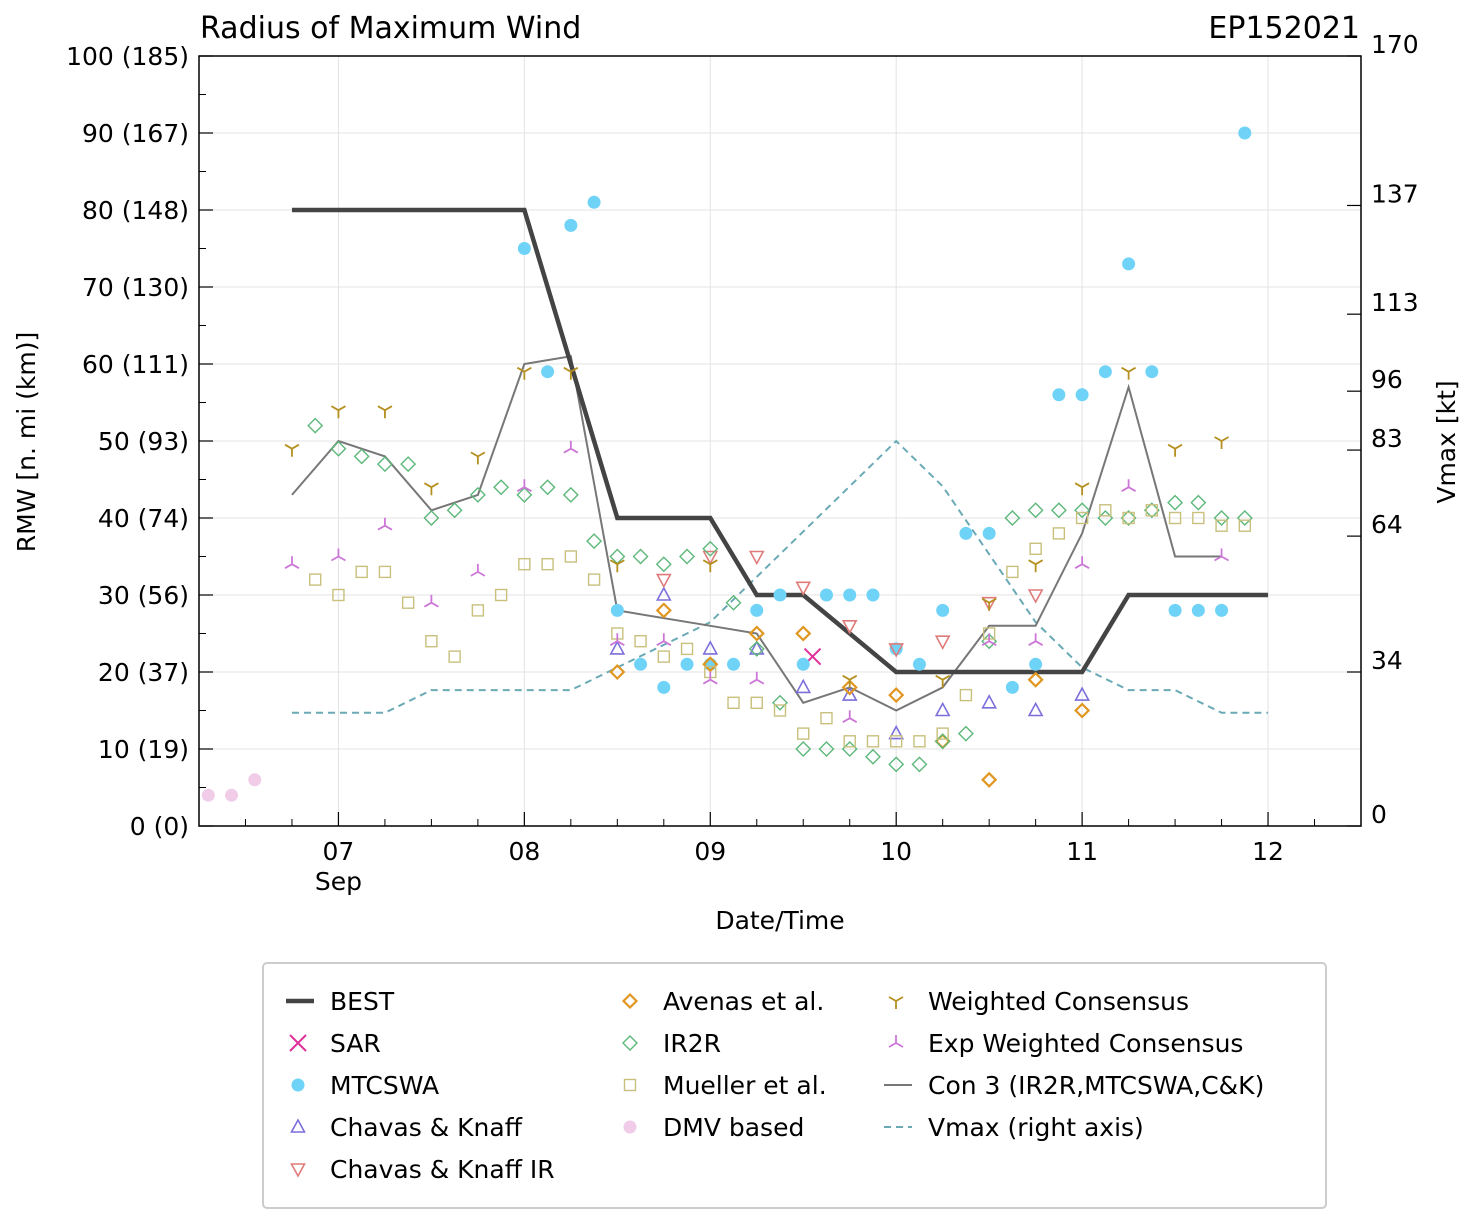 The height and width of the screenshot is (1222, 1477). What do you see at coordinates (1395, 44) in the screenshot?
I see `y-right-tick-label: 170` at bounding box center [1395, 44].